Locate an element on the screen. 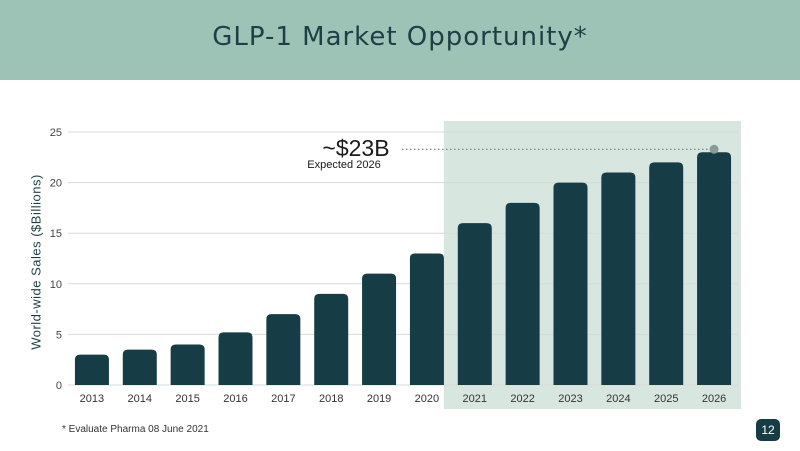  x-tick-label: 2020 is located at coordinates (427, 399).